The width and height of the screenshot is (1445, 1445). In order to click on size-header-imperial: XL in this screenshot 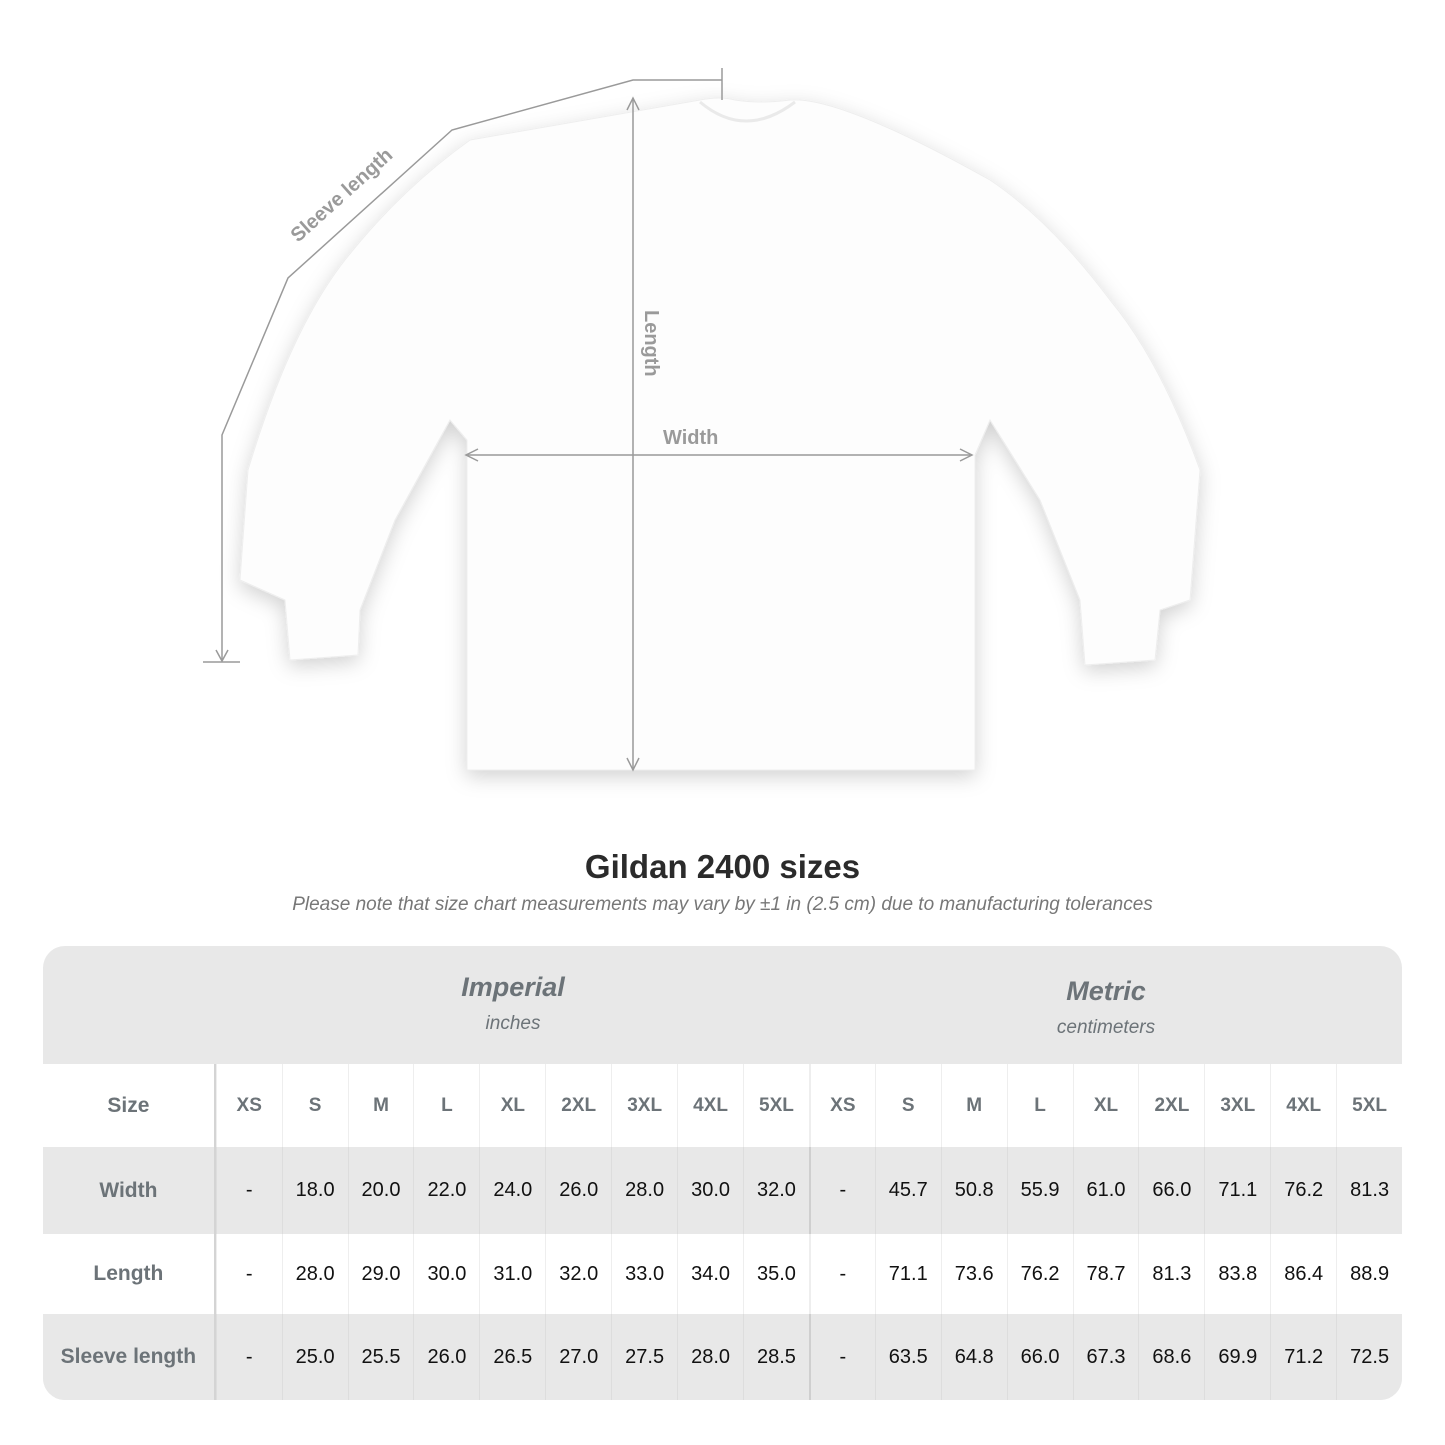, I will do `click(512, 1105)`.